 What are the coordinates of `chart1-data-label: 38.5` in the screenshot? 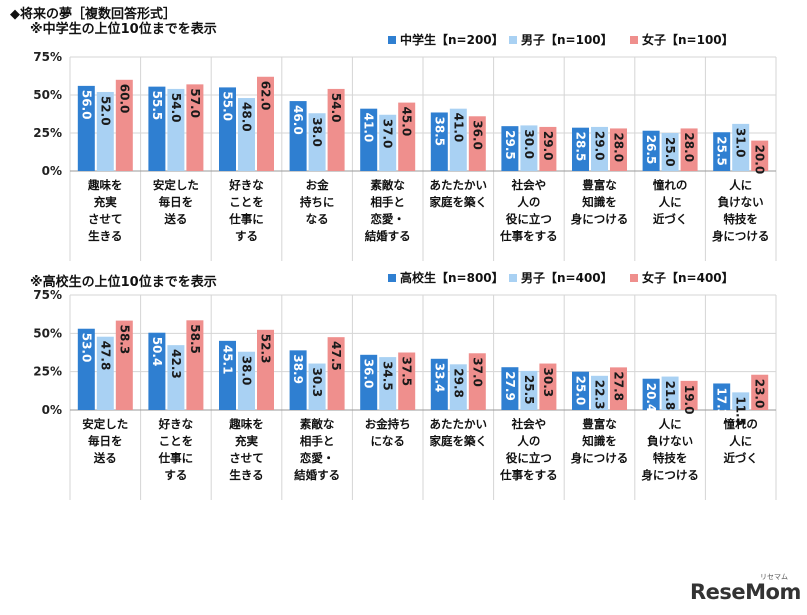 It's located at (439, 131).